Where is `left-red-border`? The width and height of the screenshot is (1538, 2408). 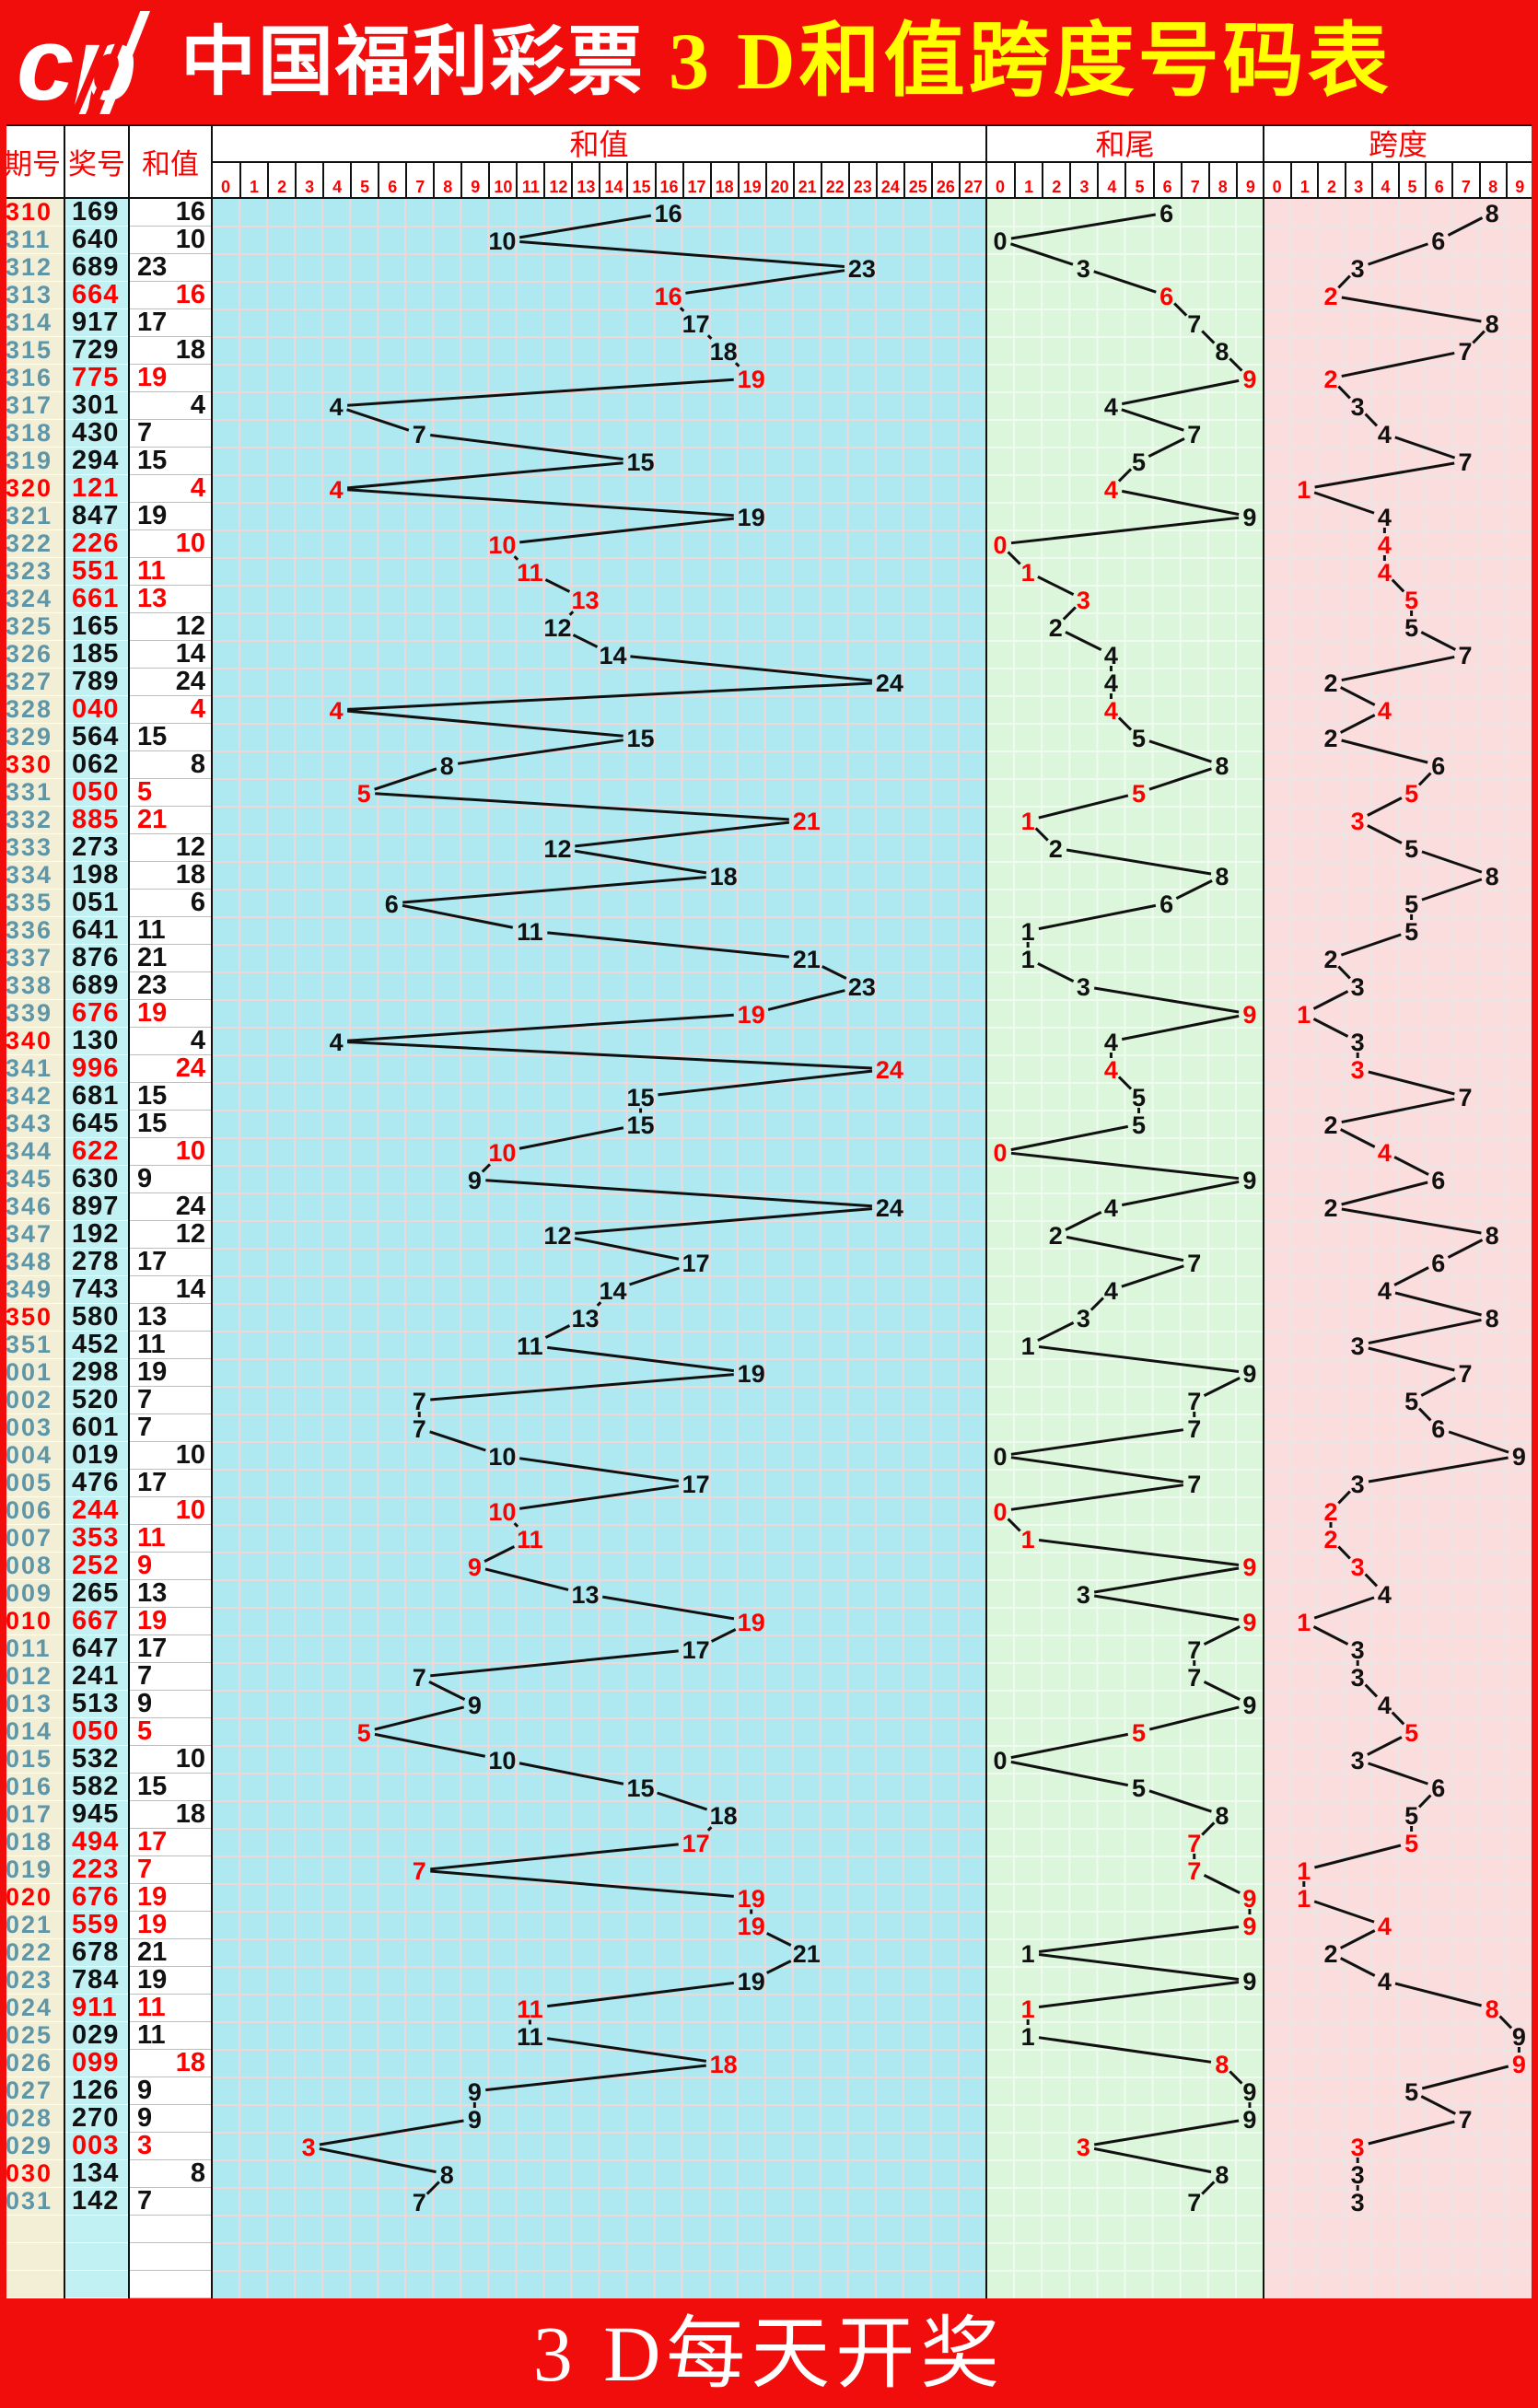
left-red-border is located at coordinates (3, 1204).